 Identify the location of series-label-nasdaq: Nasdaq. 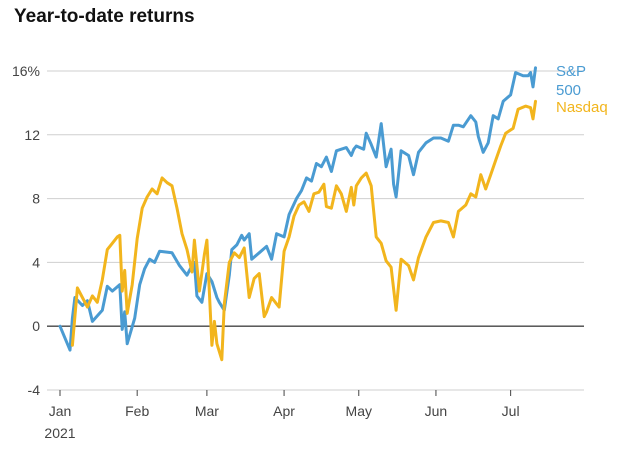
(582, 107).